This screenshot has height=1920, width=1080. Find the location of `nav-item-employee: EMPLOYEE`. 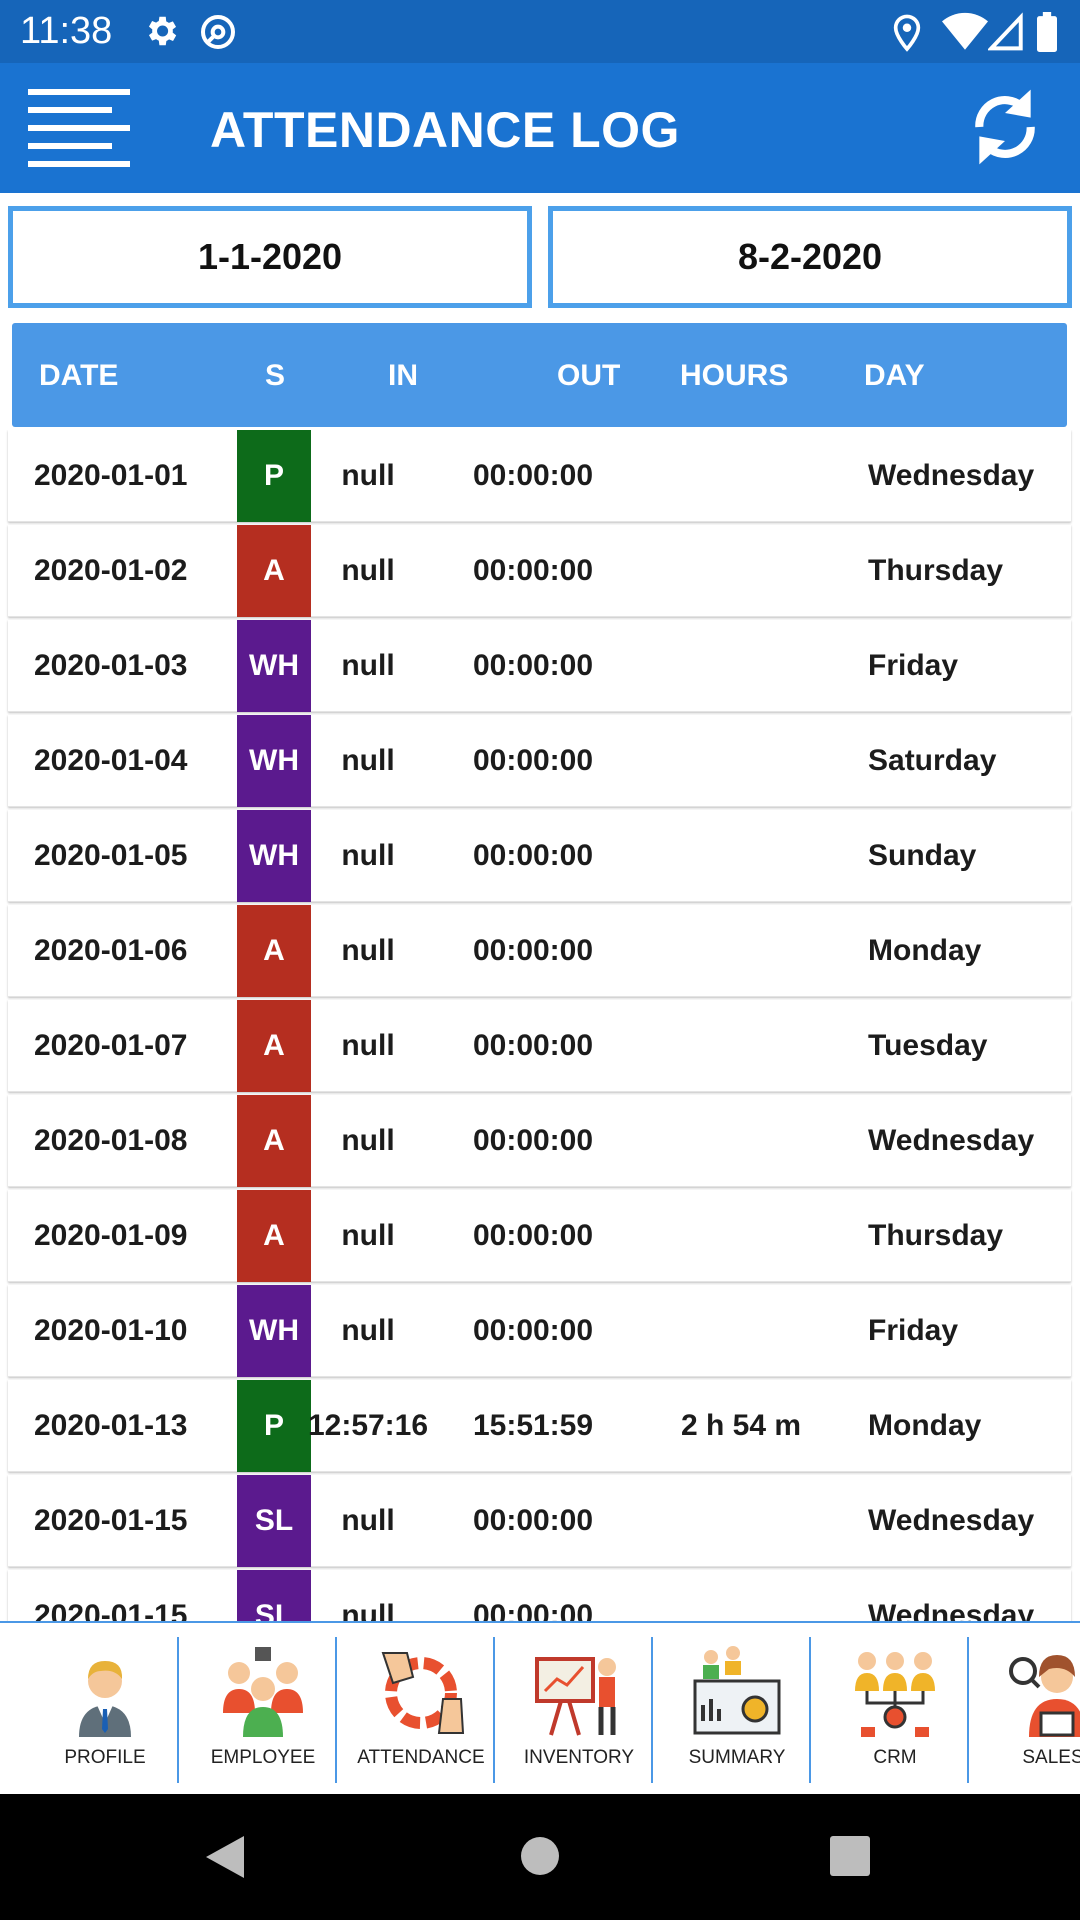

nav-item-employee: EMPLOYEE is located at coordinates (263, 1708).